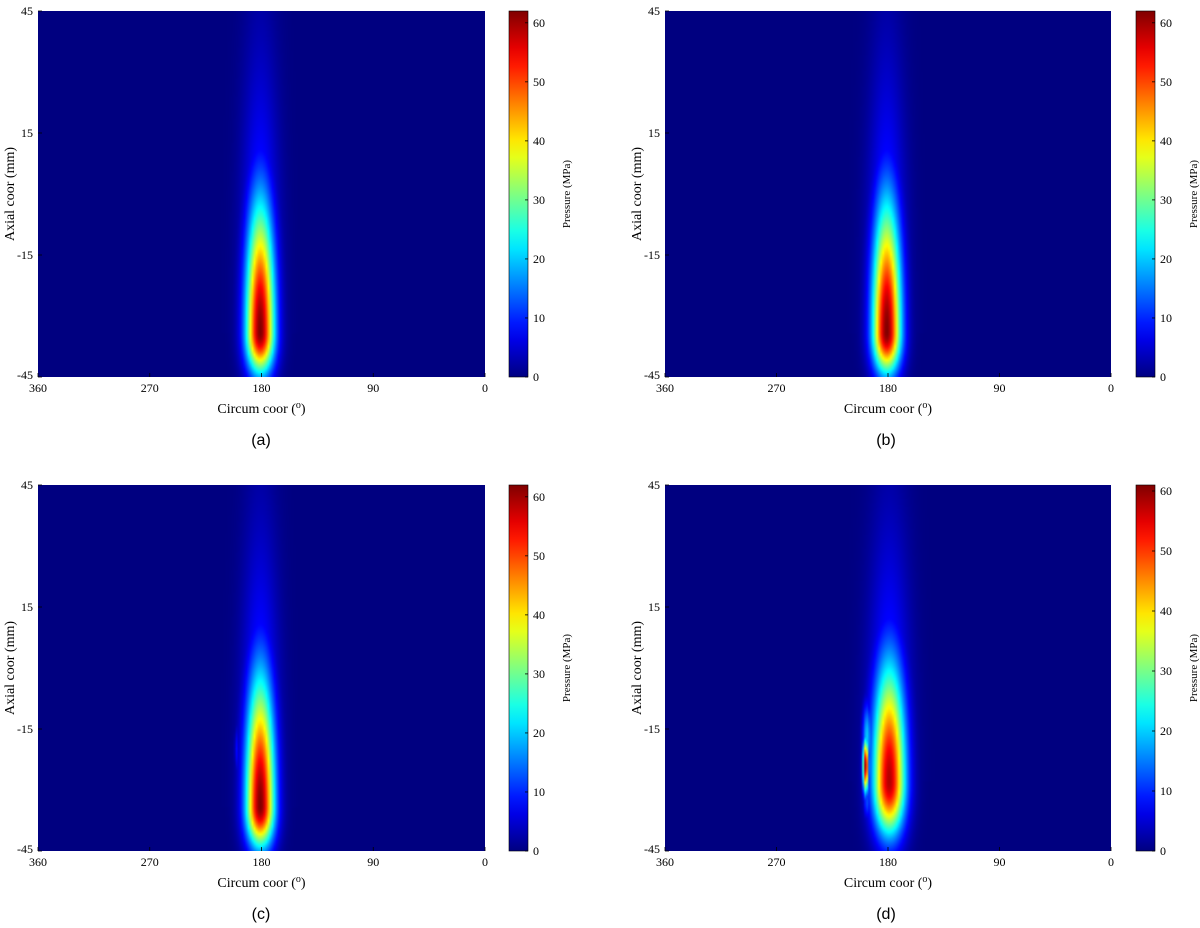  I want to click on panel-caption: (a), so click(261, 440).